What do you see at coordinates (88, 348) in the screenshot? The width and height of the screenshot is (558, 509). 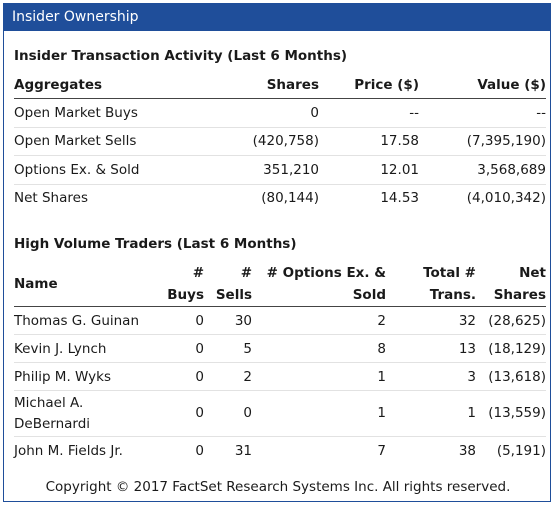 I see `trader-name: Kevin J. Lynch` at bounding box center [88, 348].